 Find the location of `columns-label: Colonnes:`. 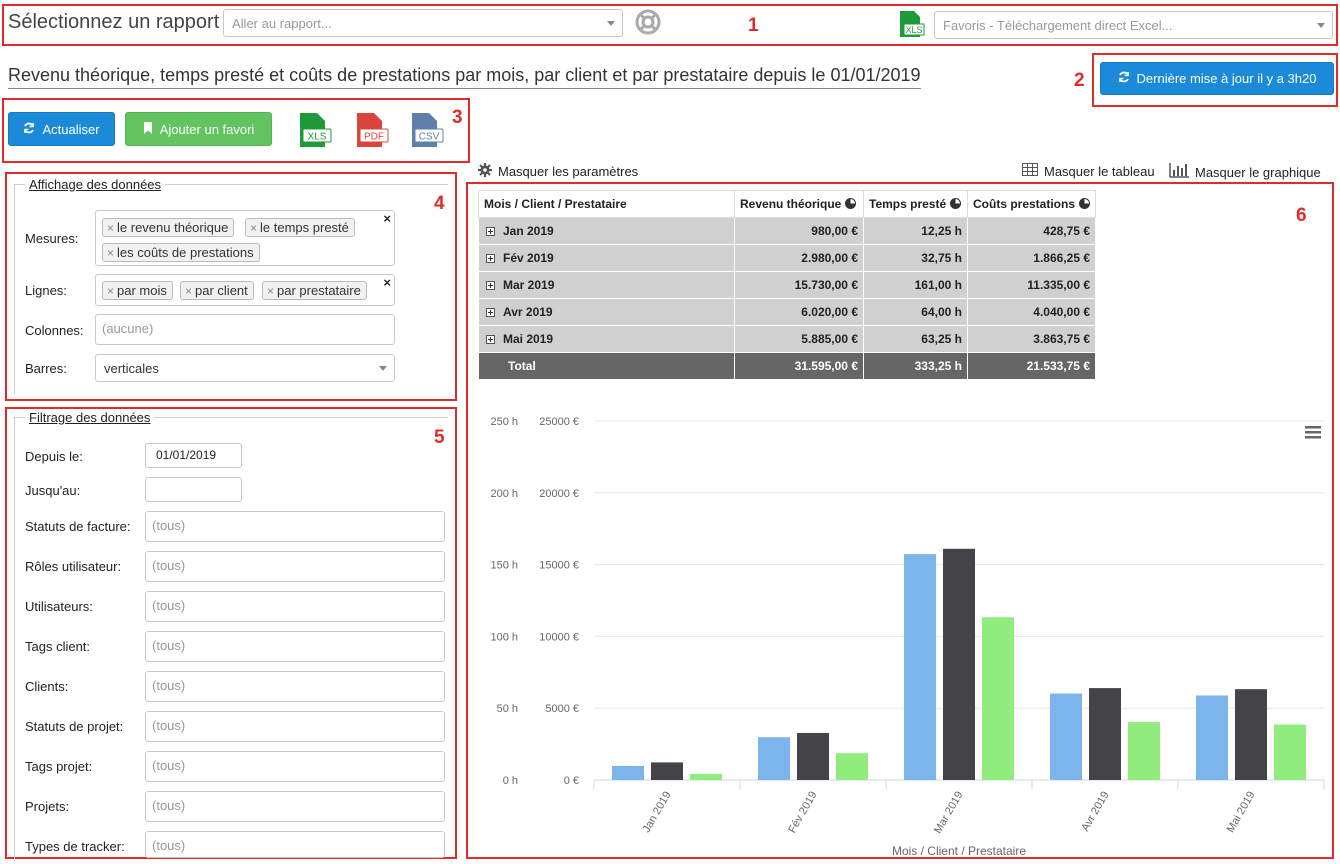

columns-label: Colonnes: is located at coordinates (54, 330).